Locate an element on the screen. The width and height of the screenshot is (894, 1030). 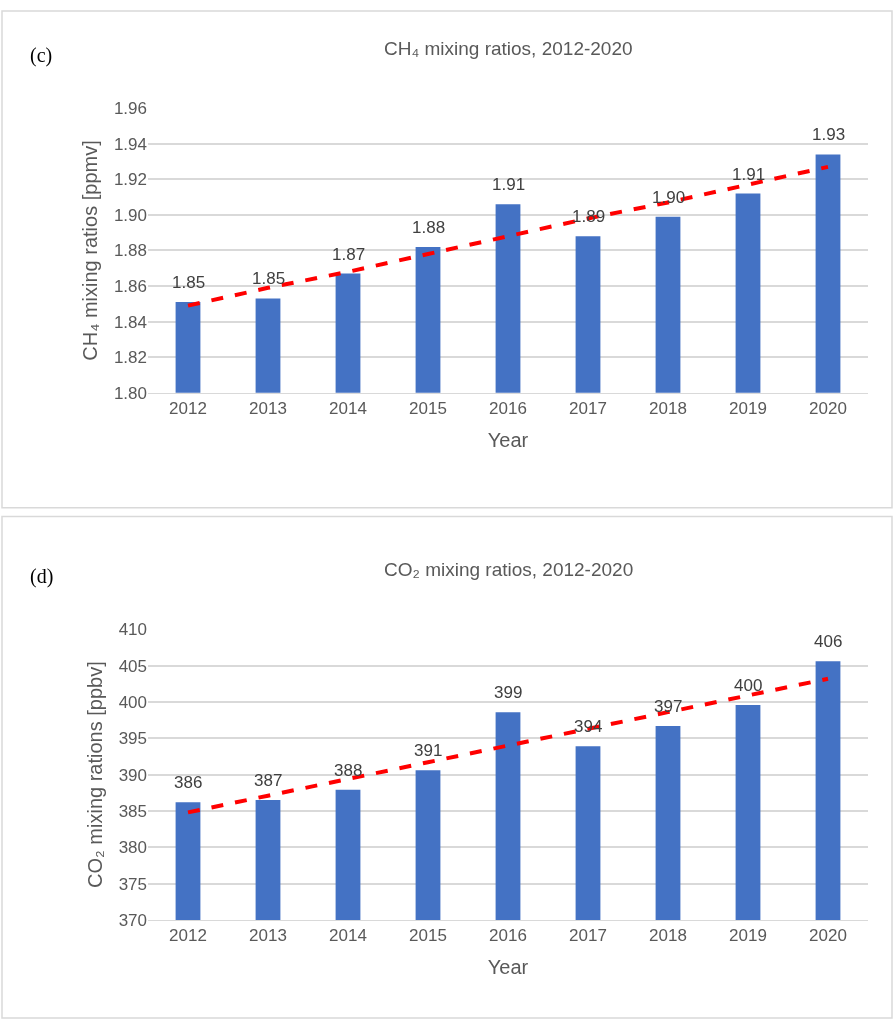
data-label: 400 is located at coordinates (748, 685).